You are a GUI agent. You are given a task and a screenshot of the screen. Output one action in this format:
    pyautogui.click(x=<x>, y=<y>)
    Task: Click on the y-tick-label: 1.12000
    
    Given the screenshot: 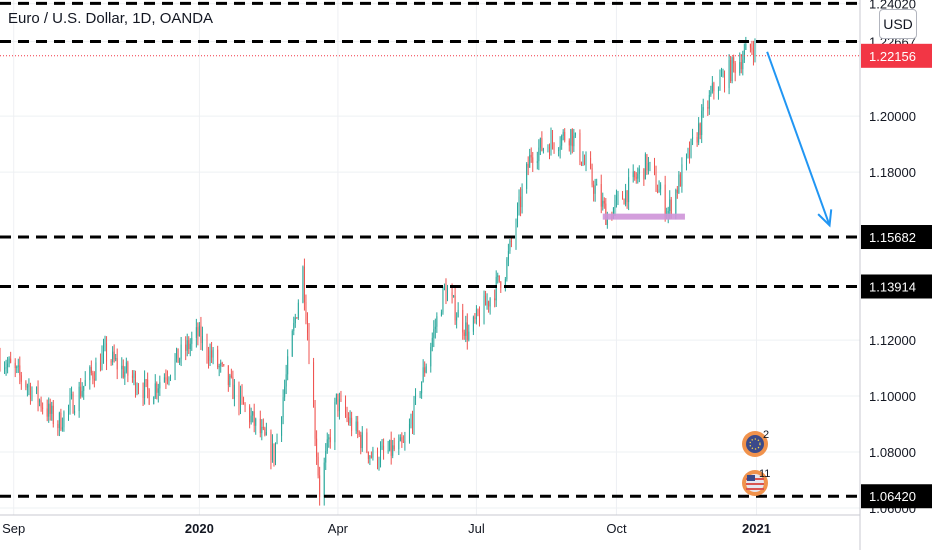 What is the action you would take?
    pyautogui.click(x=892, y=340)
    